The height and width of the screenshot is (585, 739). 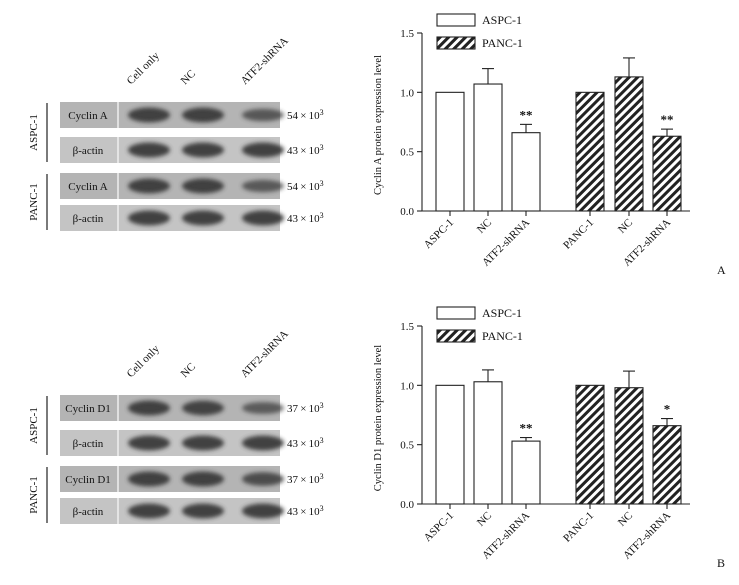 What do you see at coordinates (721, 563) in the screenshot?
I see `panel-letter: B` at bounding box center [721, 563].